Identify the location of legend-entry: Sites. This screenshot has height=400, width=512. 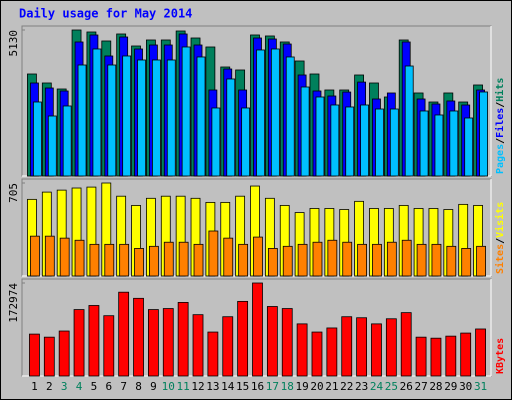
(500, 259).